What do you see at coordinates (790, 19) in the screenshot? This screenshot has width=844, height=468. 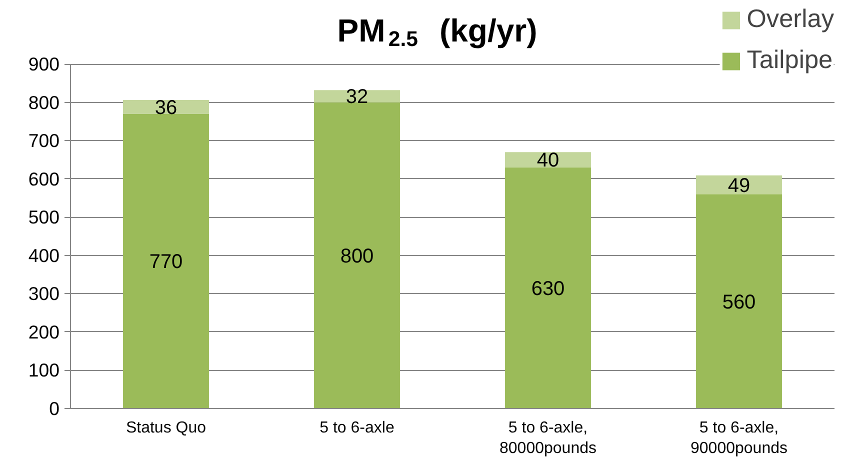 I see `legend-label: Overlay` at bounding box center [790, 19].